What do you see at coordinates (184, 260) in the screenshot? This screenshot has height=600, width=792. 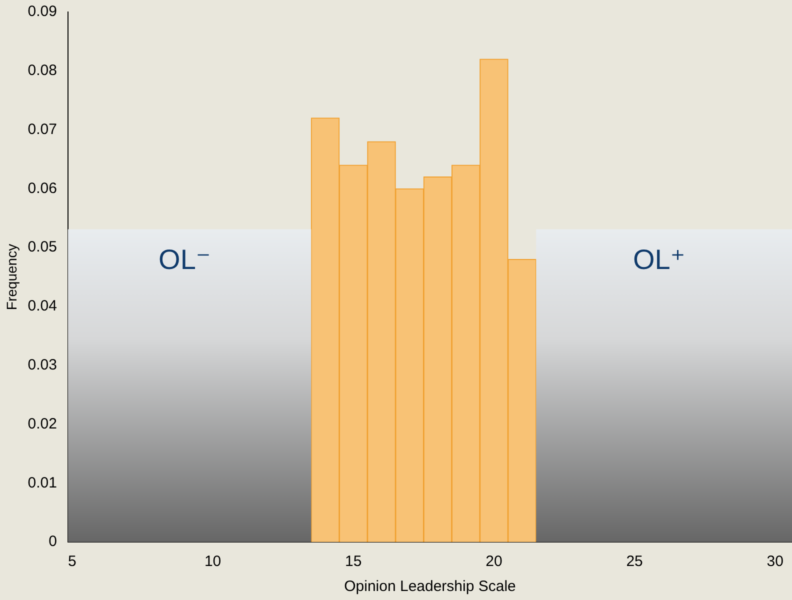 I see `band-label: OL⁻` at bounding box center [184, 260].